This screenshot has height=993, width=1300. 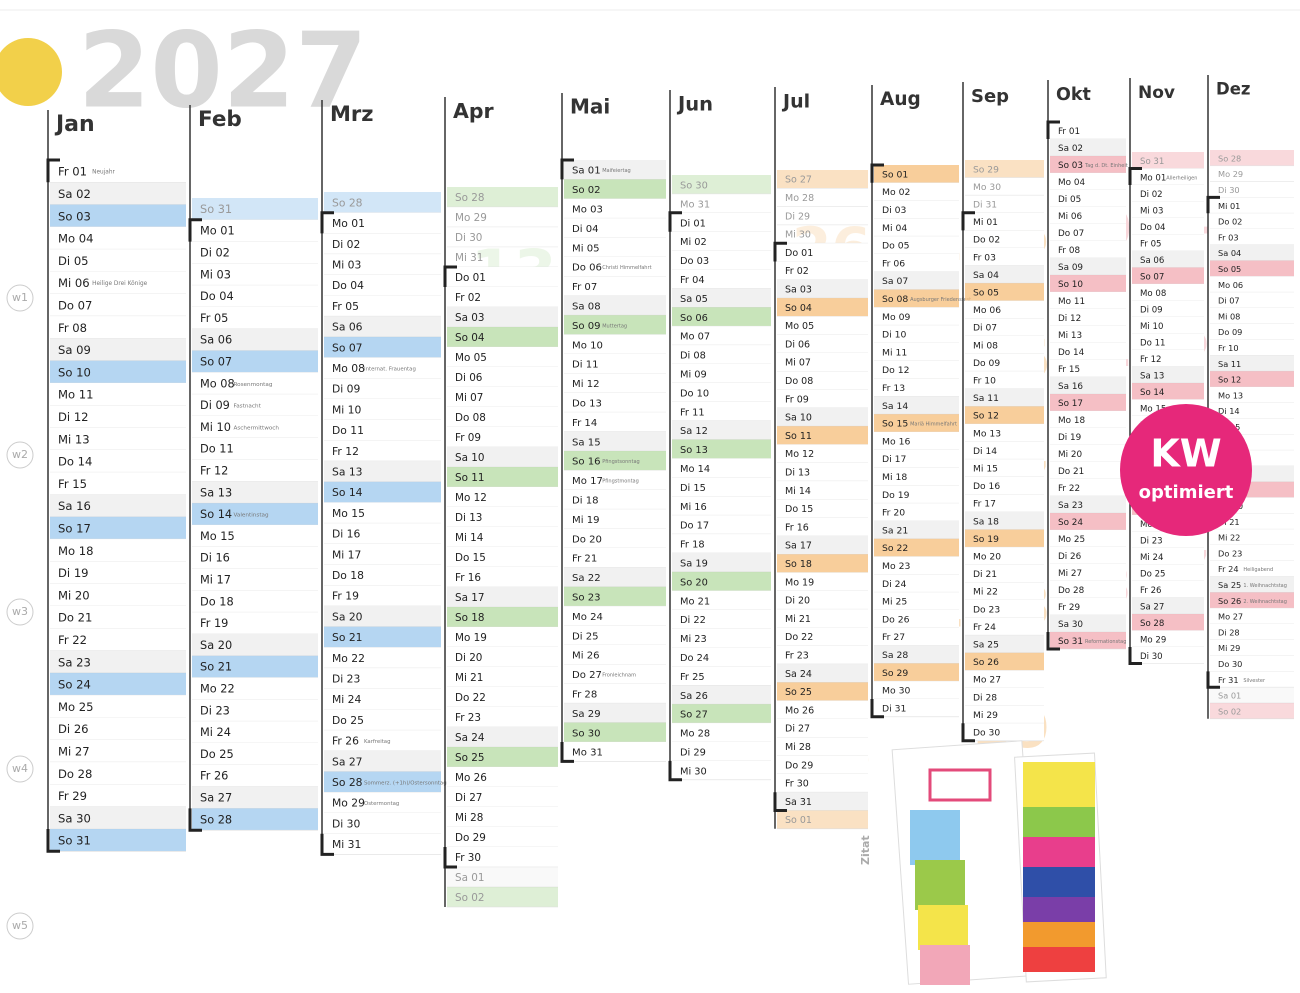 What do you see at coordinates (620, 482) in the screenshot?
I see `holiday-note: Pfingstmontag` at bounding box center [620, 482].